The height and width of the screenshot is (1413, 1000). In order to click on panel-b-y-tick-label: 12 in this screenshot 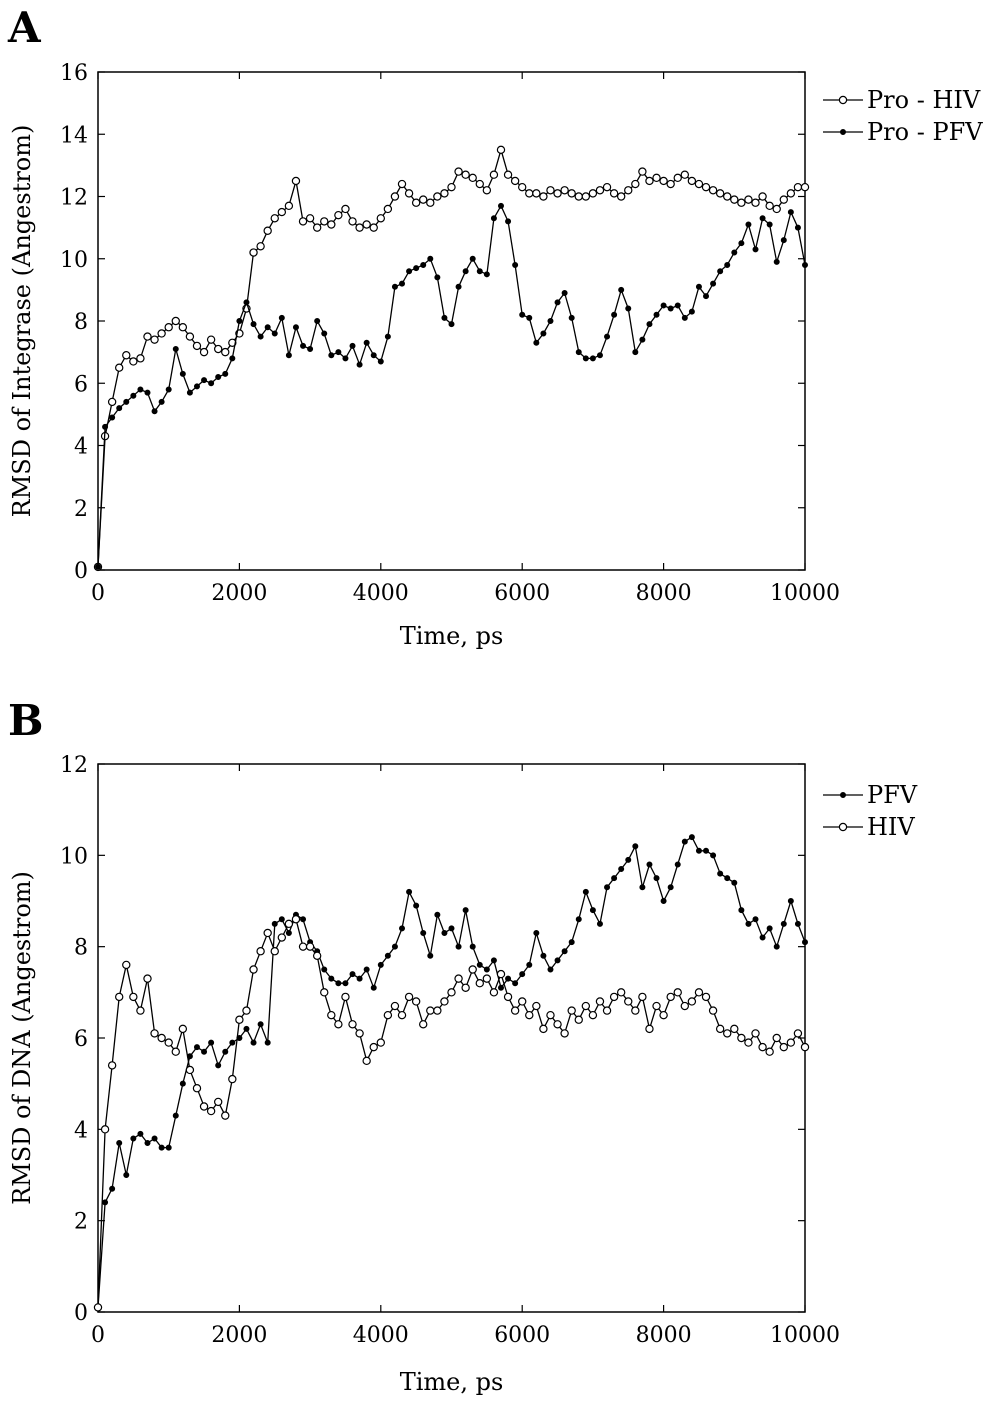, I will do `click(74, 765)`.